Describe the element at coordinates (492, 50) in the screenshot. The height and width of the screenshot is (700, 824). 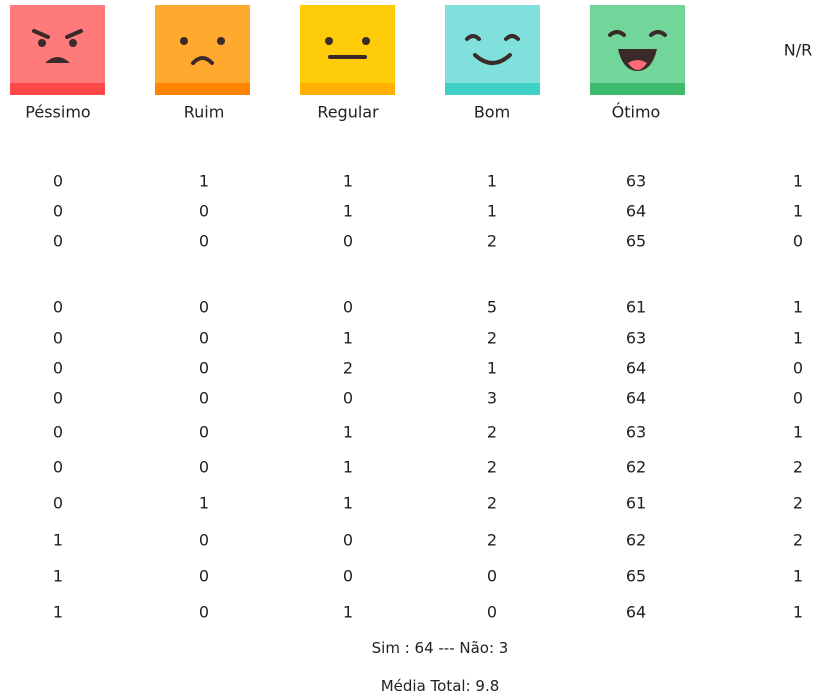
I see `icon-bom` at that location.